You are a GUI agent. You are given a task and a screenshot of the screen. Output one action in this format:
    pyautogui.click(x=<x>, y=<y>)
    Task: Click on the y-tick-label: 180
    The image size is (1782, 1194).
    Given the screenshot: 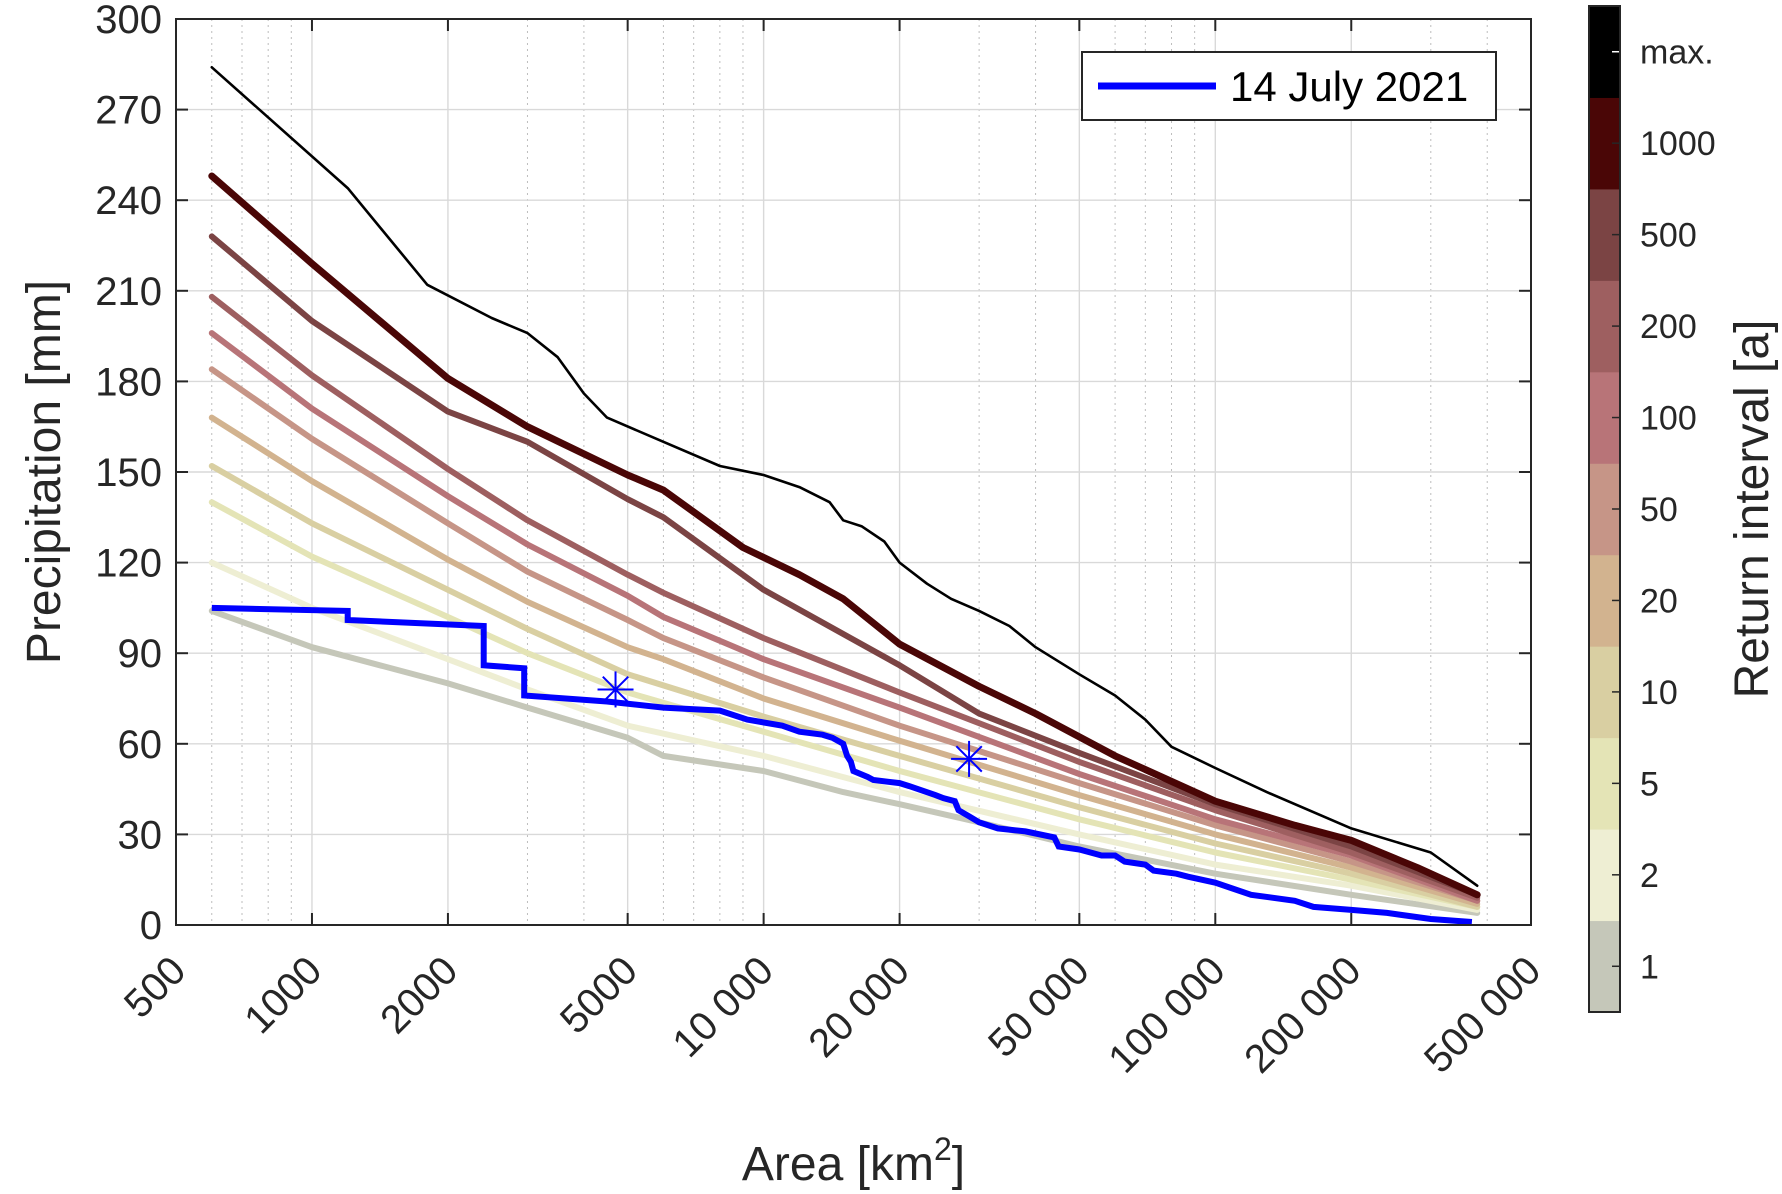 What is the action you would take?
    pyautogui.click(x=128, y=382)
    